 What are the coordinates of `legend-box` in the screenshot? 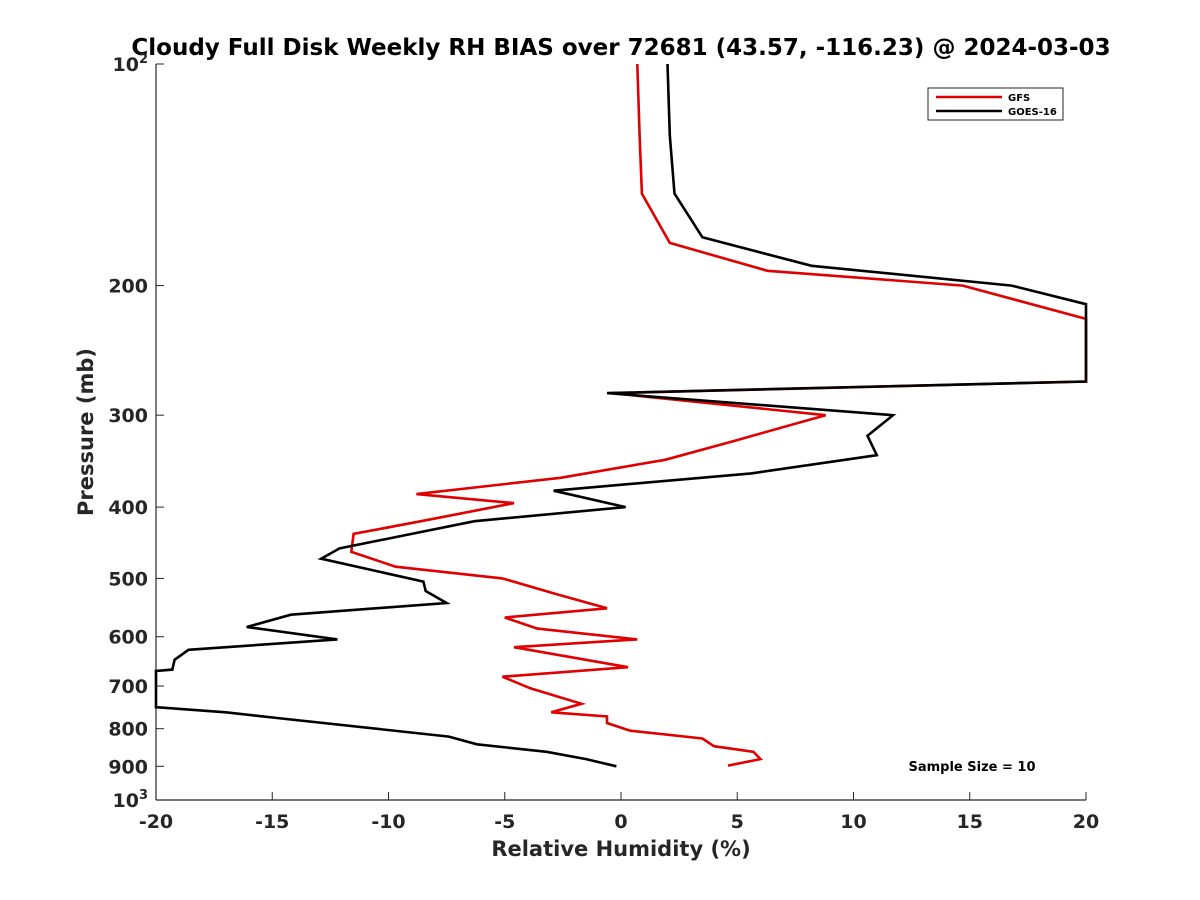 It's located at (995, 104).